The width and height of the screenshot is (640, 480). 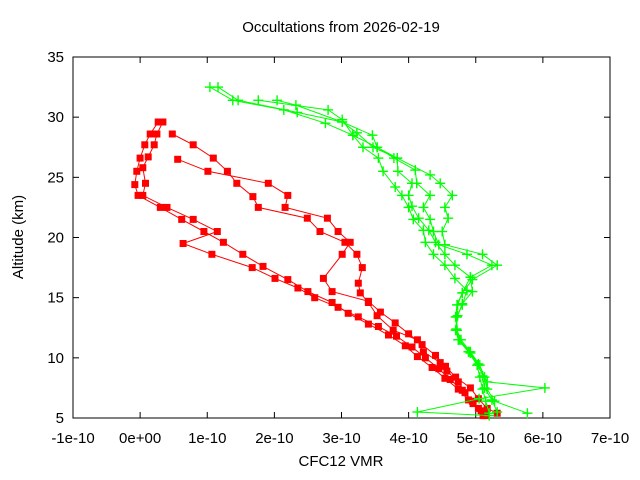 I want to click on x-tick-label: 3e-10, so click(x=341, y=438).